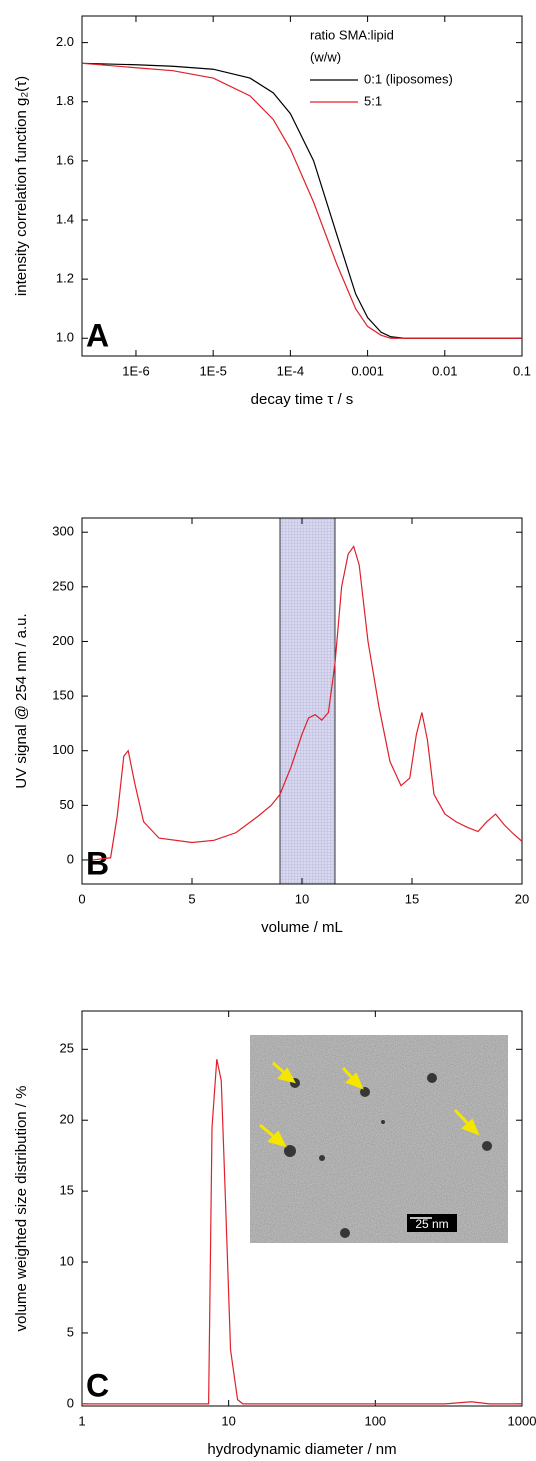 The image size is (536, 1461). What do you see at coordinates (97, 863) in the screenshot?
I see `panel-label: B` at bounding box center [97, 863].